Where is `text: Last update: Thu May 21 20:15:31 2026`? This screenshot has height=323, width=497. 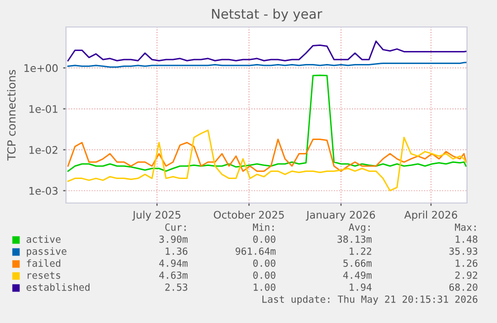 text: Last update: Thu May 21 20:15:31 2026 is located at coordinates (370, 300).